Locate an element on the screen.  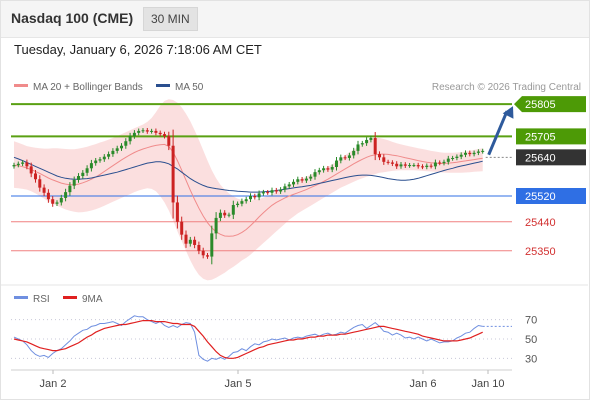
x-tick-label: Jan 2 is located at coordinates (53, 384).